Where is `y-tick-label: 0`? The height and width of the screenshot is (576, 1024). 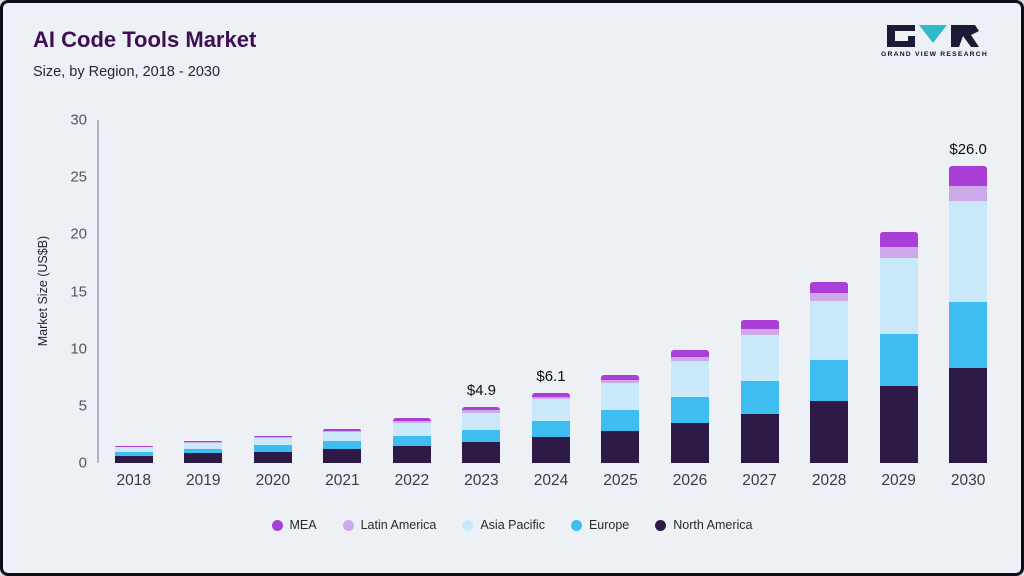 y-tick-label: 0 is located at coordinates (82, 463).